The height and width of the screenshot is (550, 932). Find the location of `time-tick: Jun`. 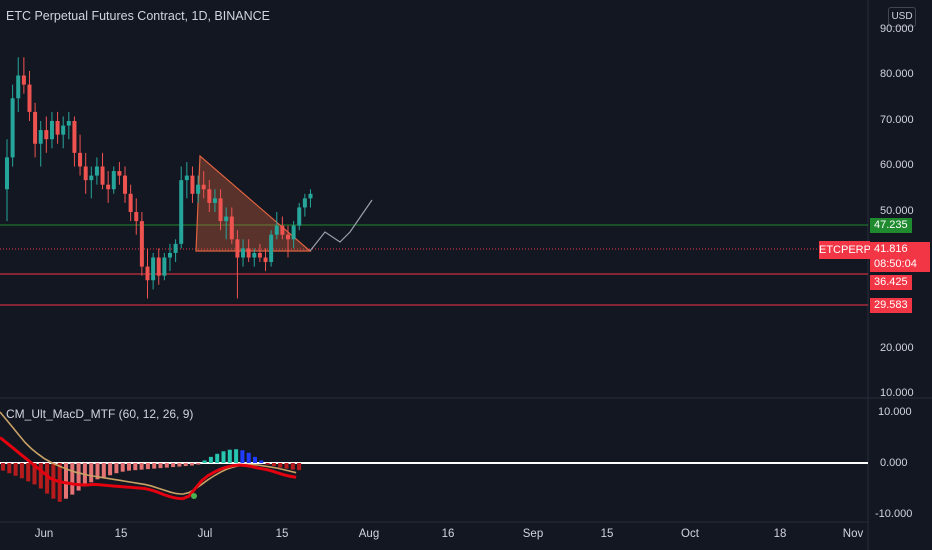

time-tick: Jun is located at coordinates (44, 534).